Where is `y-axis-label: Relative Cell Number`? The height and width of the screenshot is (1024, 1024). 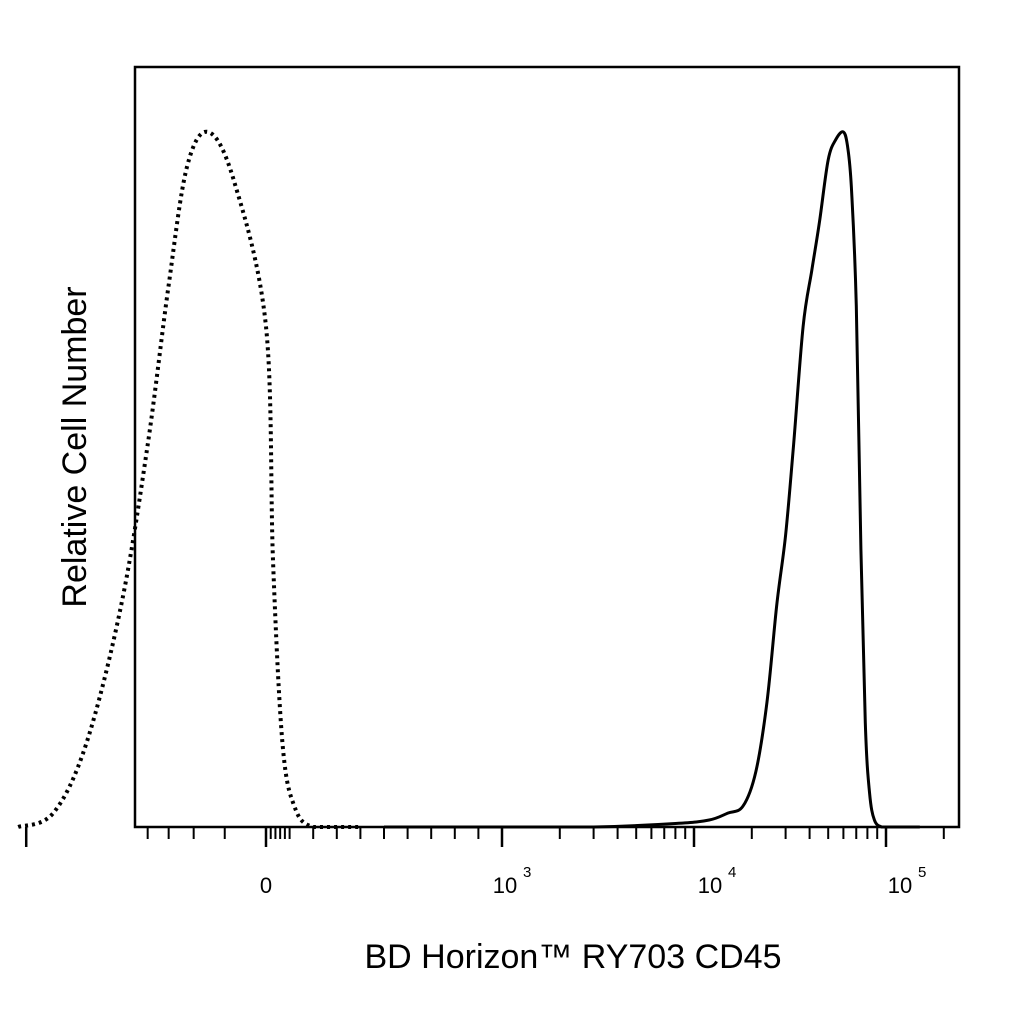
y-axis-label: Relative Cell Number is located at coordinates (75, 446).